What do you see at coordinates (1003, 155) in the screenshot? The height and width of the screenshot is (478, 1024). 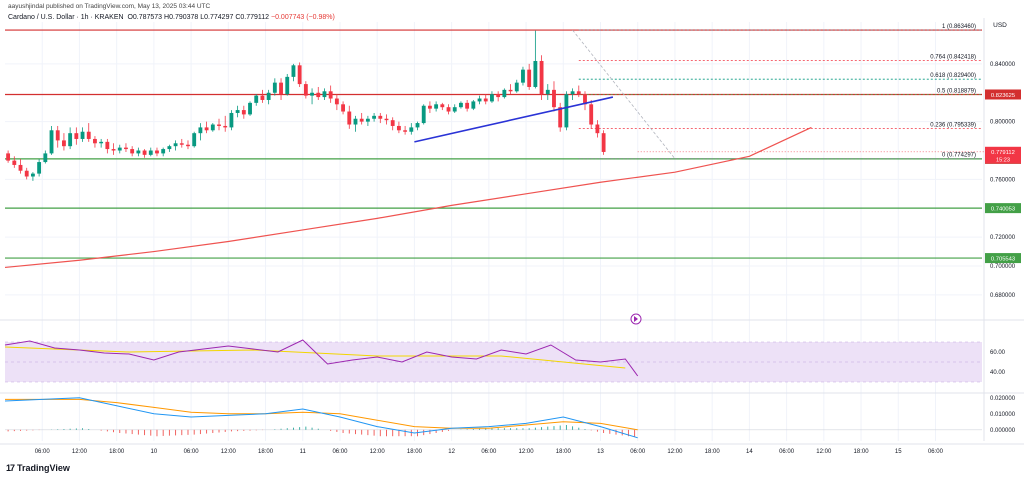 I see `last-price-tag` at bounding box center [1003, 155].